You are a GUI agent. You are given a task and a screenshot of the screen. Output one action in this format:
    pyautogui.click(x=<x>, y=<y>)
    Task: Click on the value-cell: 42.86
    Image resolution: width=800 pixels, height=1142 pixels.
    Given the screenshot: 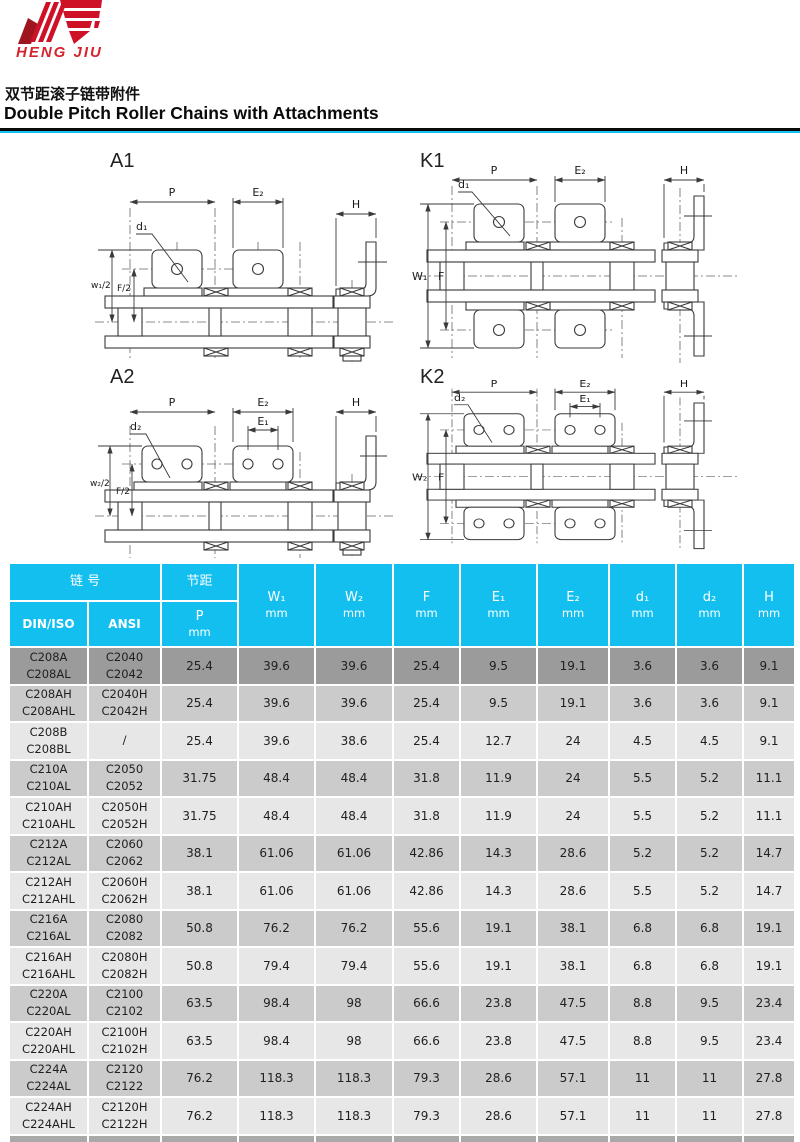 What is the action you would take?
    pyautogui.click(x=427, y=891)
    